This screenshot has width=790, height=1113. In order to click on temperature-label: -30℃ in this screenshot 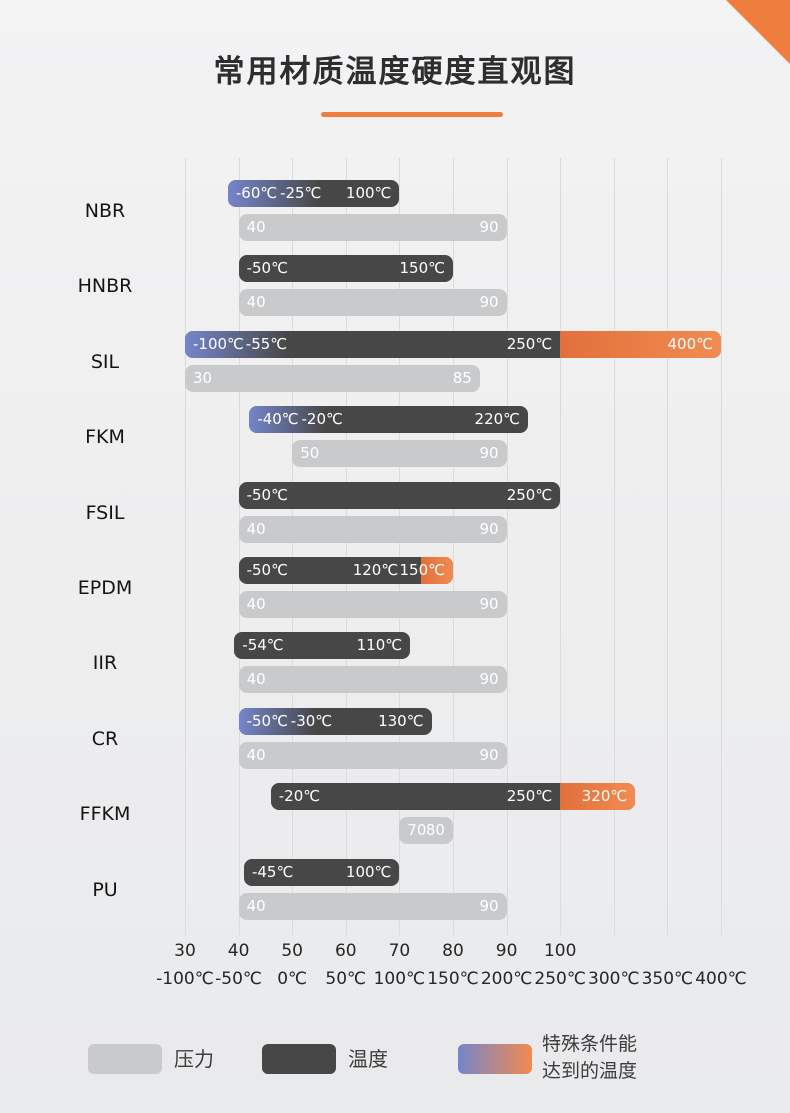, I will do `click(311, 720)`.